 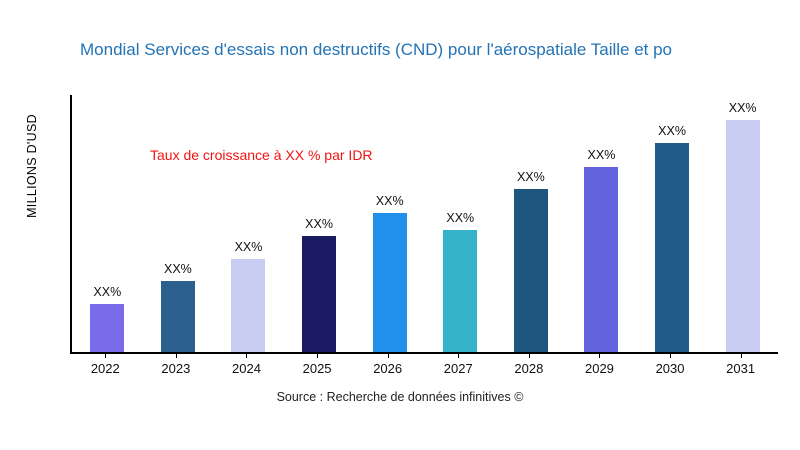 I want to click on bar-2029, so click(x=601, y=259).